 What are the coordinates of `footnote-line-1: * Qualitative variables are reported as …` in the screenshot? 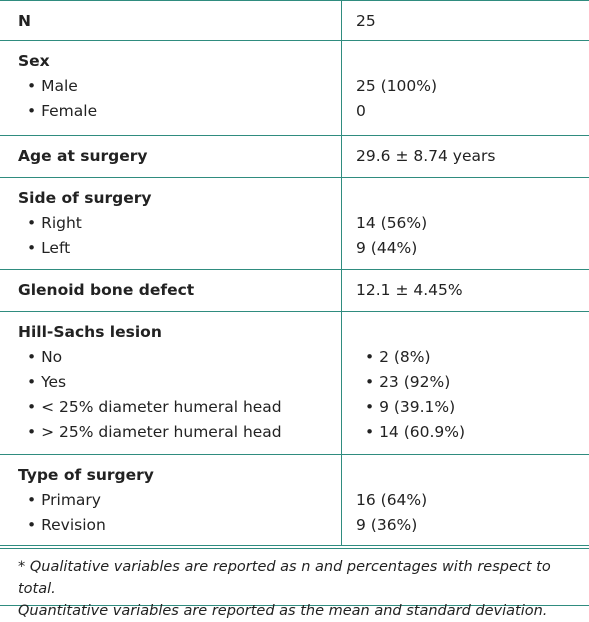 It's located at (284, 578).